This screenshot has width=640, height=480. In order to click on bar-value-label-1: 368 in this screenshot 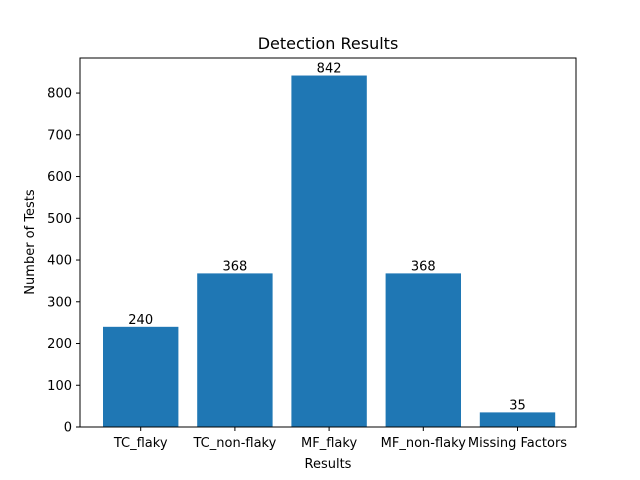, I will do `click(234, 266)`.